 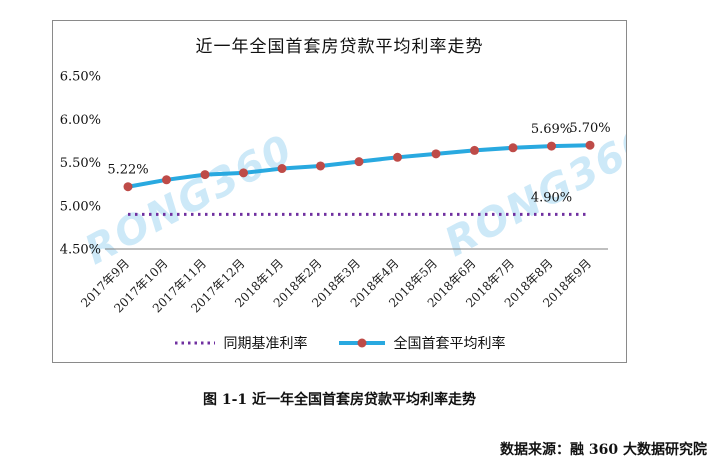 I want to click on y-axis-label: 6.50%, so click(x=80, y=77).